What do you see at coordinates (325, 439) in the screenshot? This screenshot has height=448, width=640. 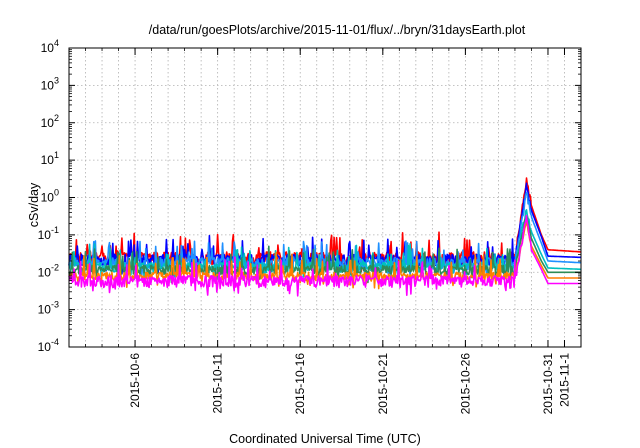 I see `x-axis-label: Coordinated Universal Time (UTC)` at bounding box center [325, 439].